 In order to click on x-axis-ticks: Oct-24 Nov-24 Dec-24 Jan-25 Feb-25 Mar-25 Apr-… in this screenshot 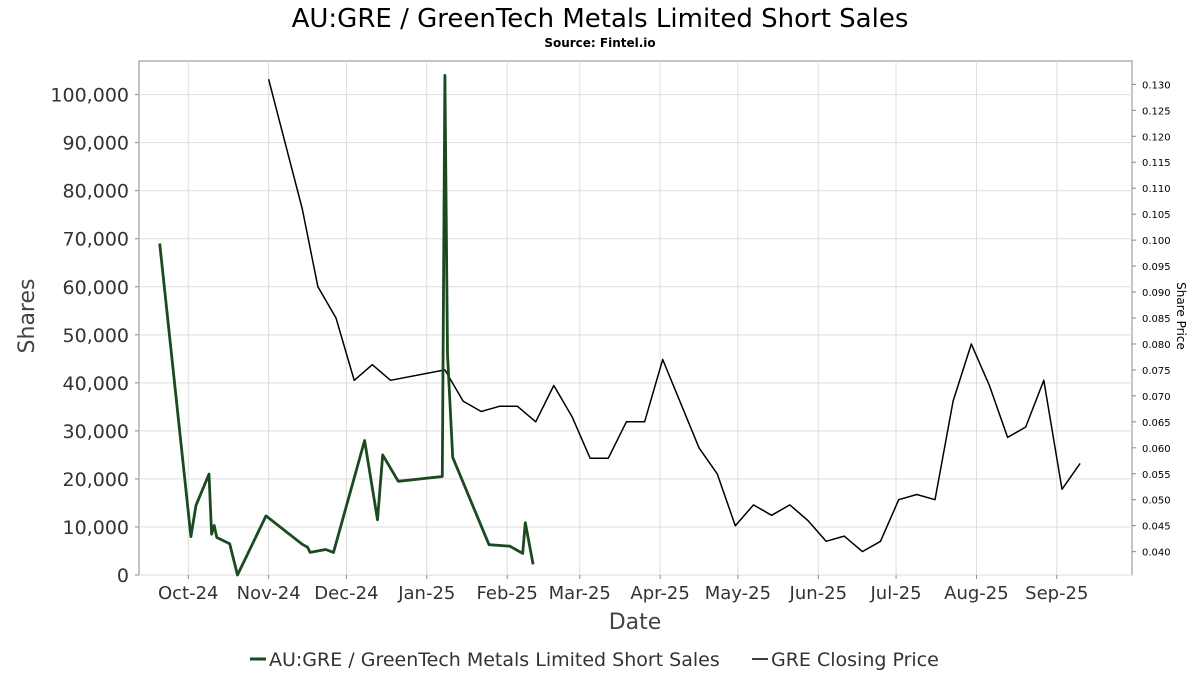, I will do `click(623, 589)`.